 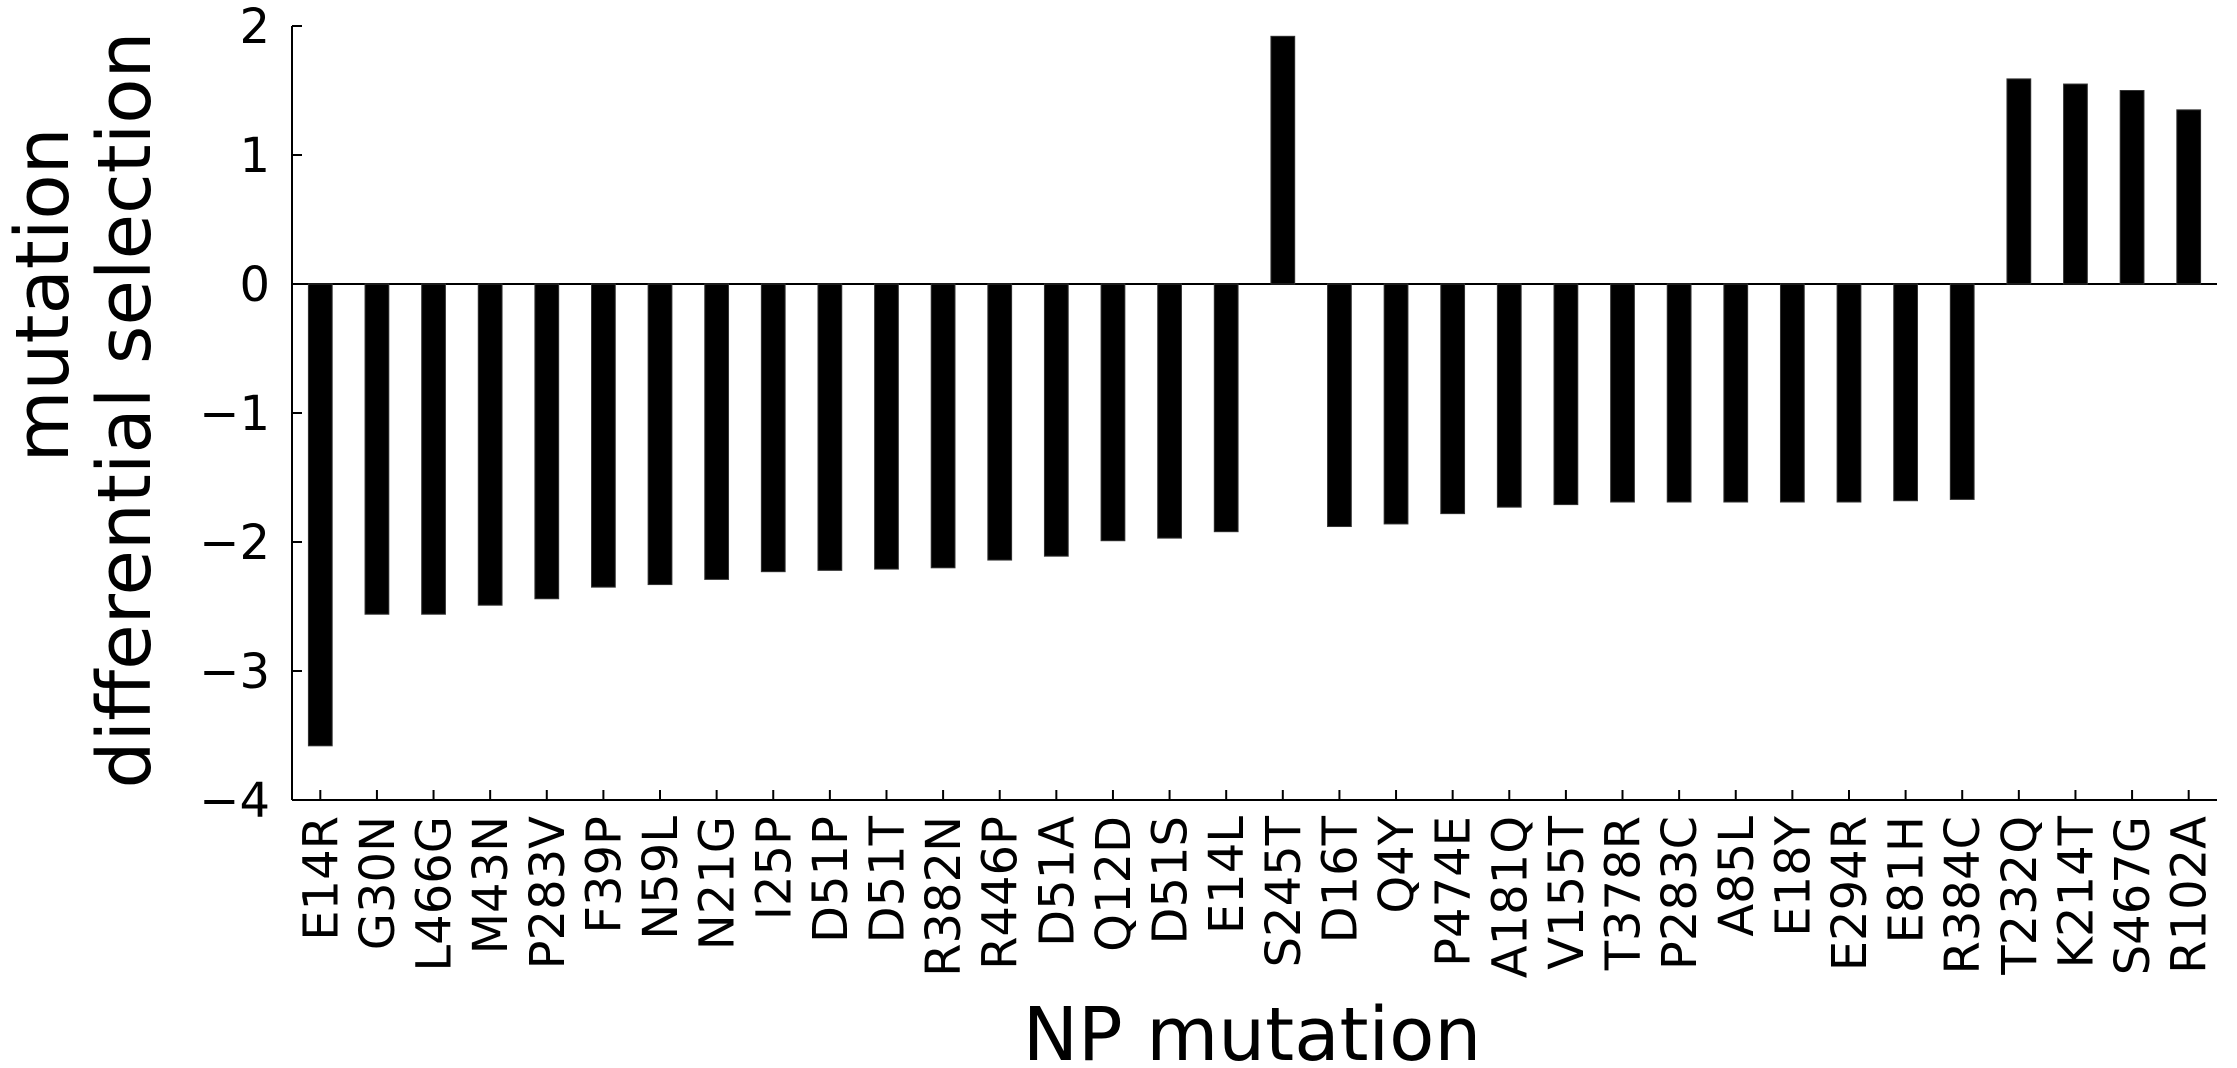 What do you see at coordinates (1252, 1030) in the screenshot?
I see `x-axis-title: NP mutation` at bounding box center [1252, 1030].